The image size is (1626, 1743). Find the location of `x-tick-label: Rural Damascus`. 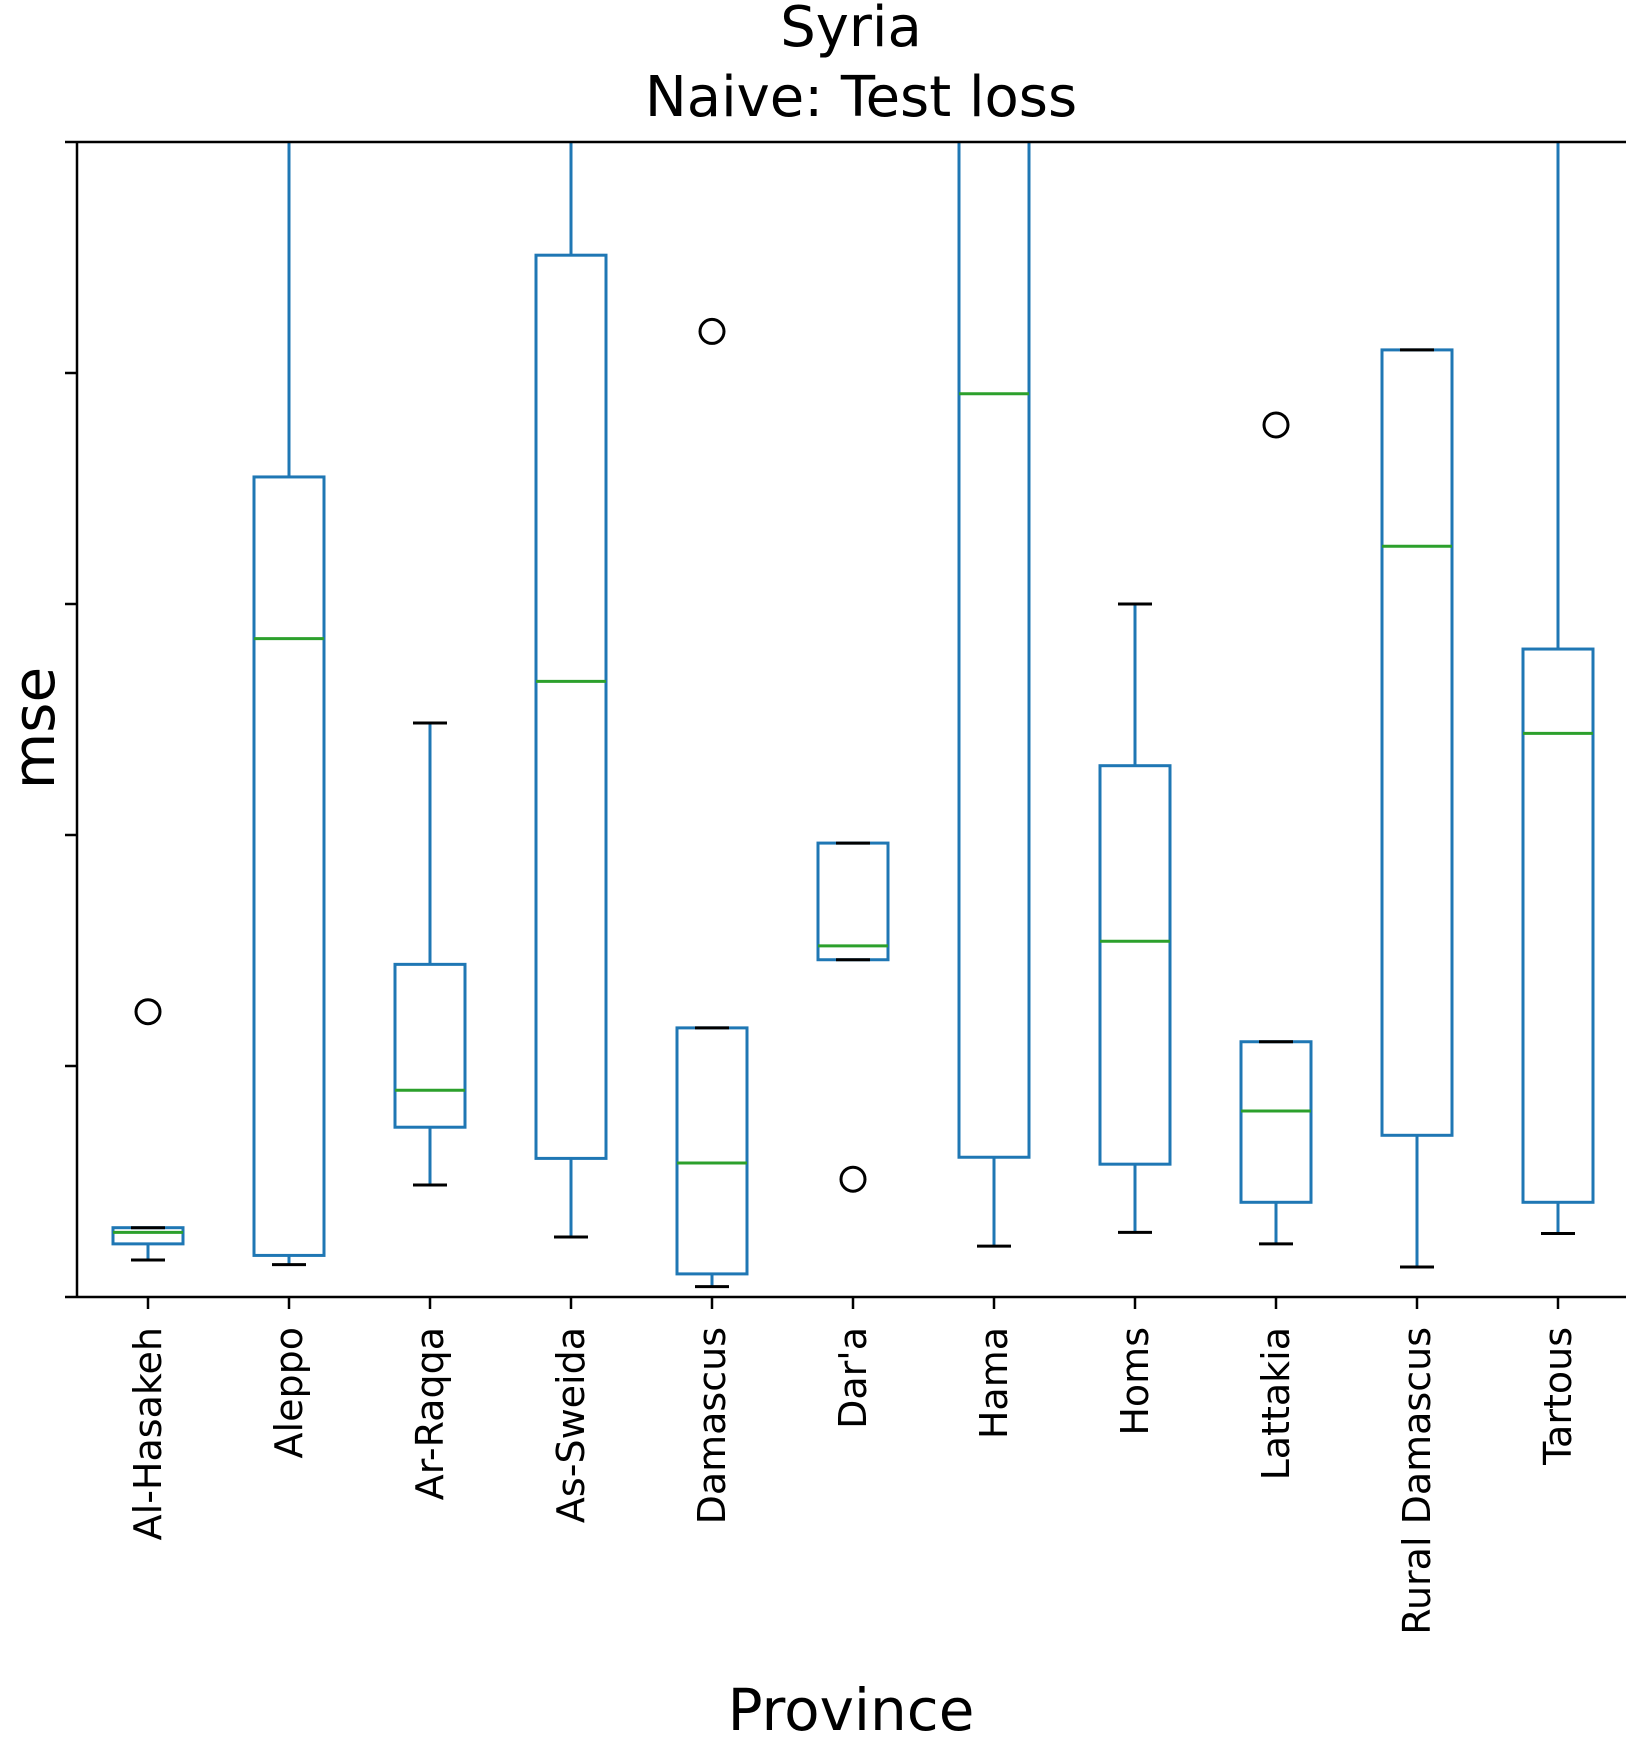

x-tick-label: Rural Damascus is located at coordinates (1417, 1481).